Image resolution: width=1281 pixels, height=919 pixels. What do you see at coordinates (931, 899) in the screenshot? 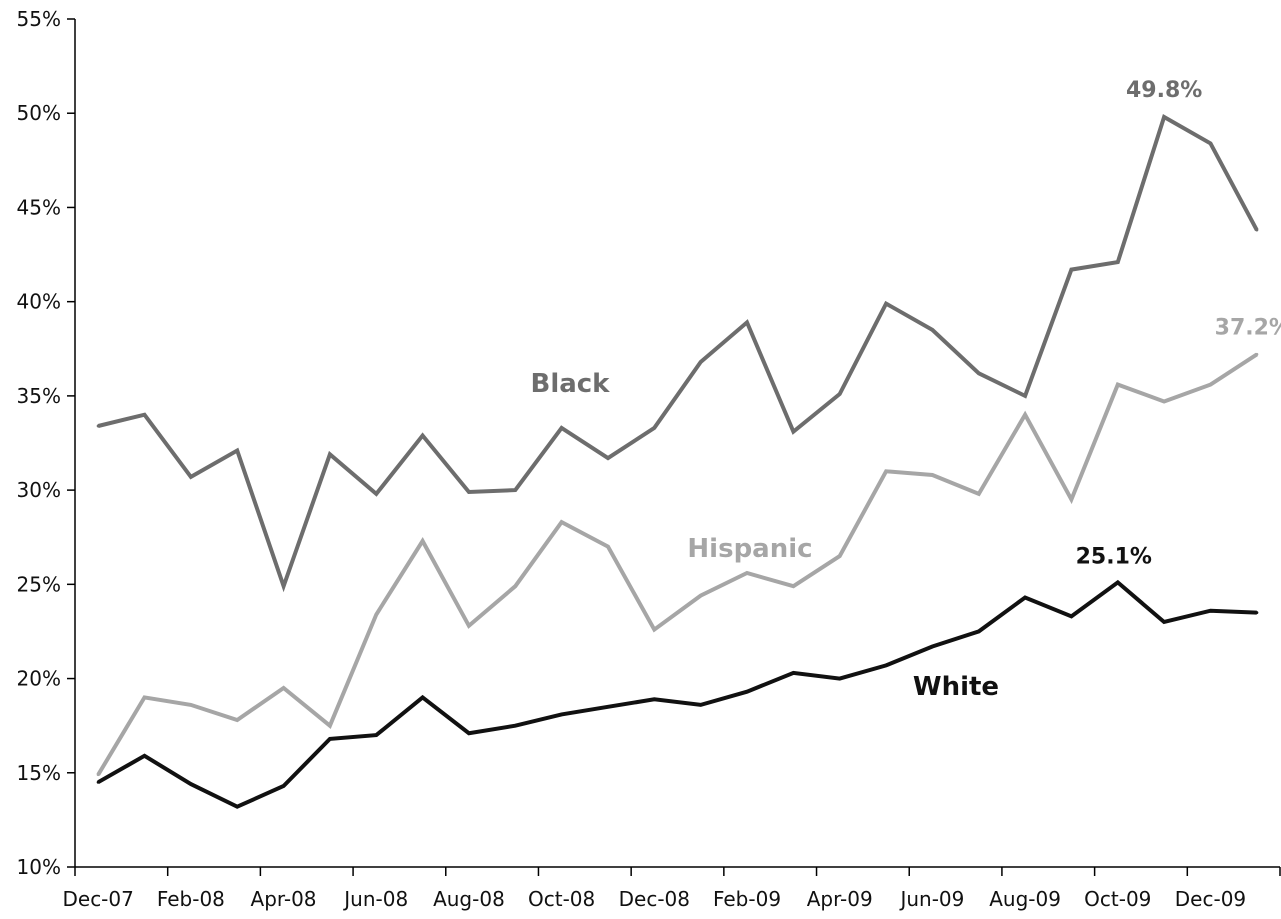
I see `x-tick-label: Jun-09` at bounding box center [931, 899].